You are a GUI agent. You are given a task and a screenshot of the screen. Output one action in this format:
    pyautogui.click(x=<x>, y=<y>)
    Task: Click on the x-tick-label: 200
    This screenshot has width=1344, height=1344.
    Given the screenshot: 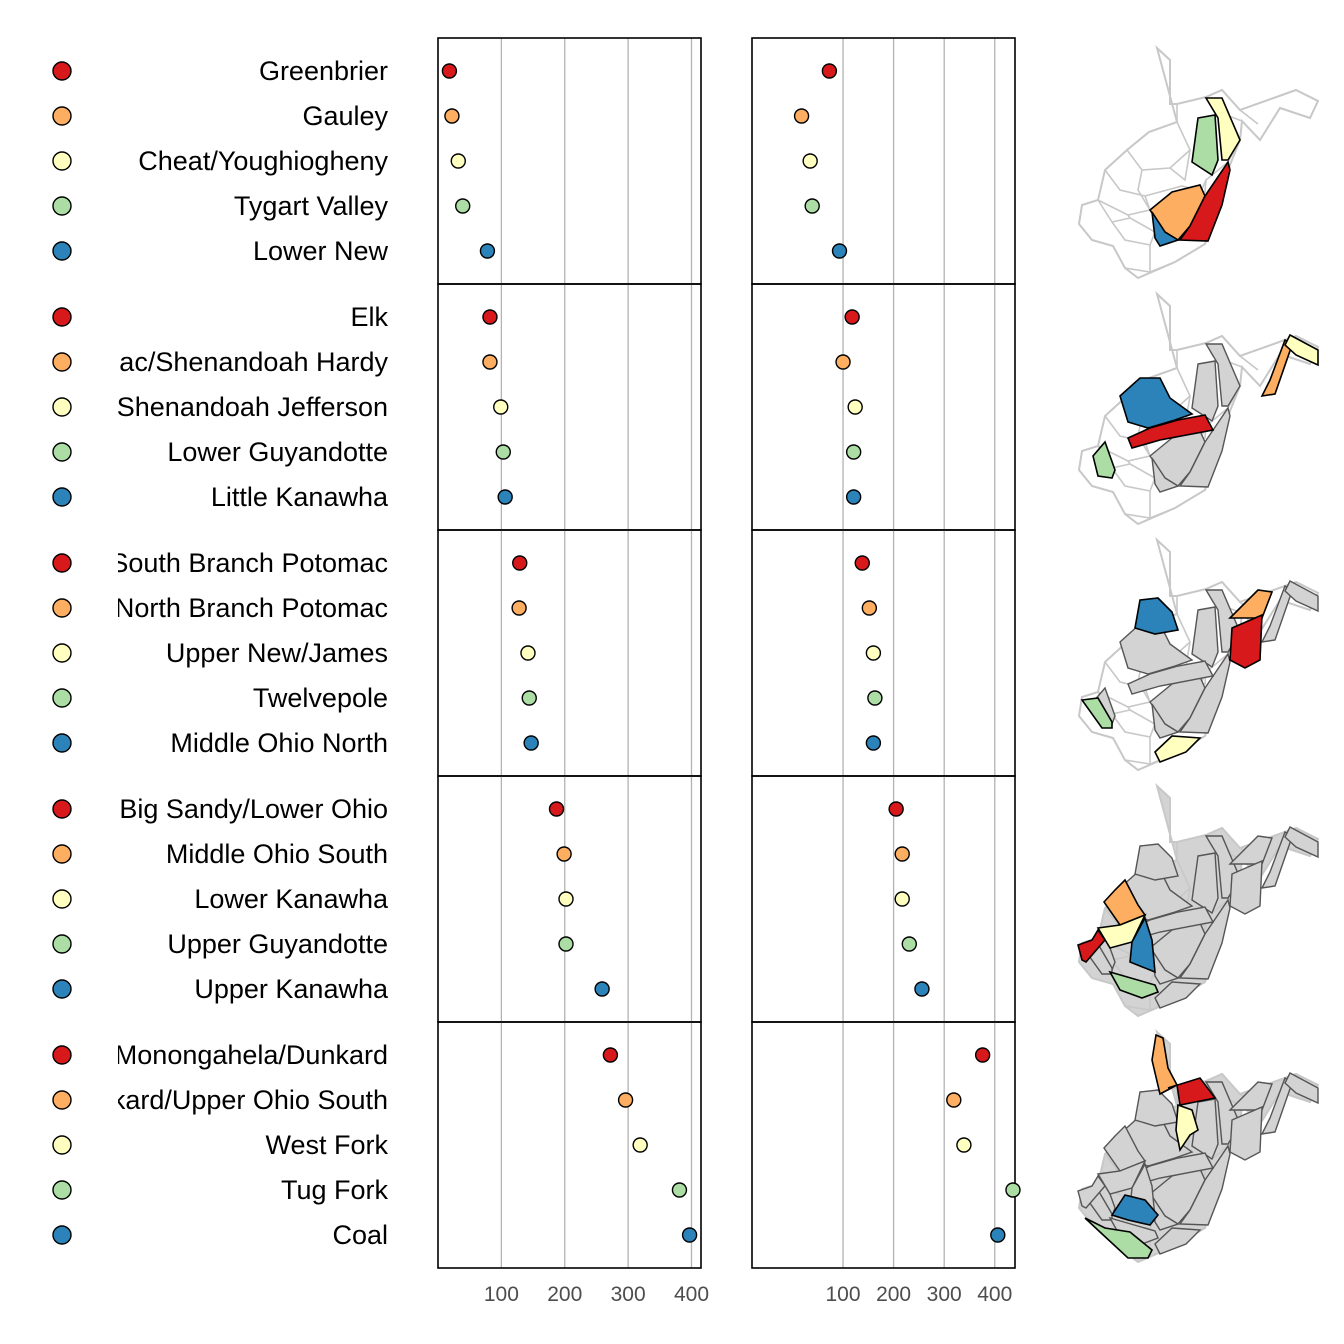 What is the action you would take?
    pyautogui.click(x=893, y=1294)
    